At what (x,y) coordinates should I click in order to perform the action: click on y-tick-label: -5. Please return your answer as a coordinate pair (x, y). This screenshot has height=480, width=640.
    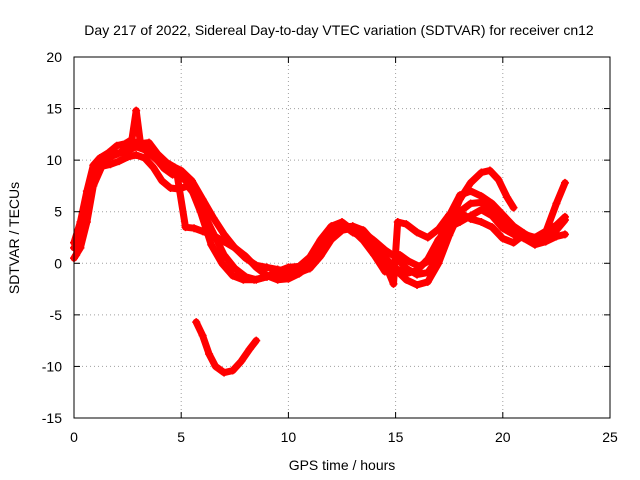
    Looking at the image, I should click on (56, 315).